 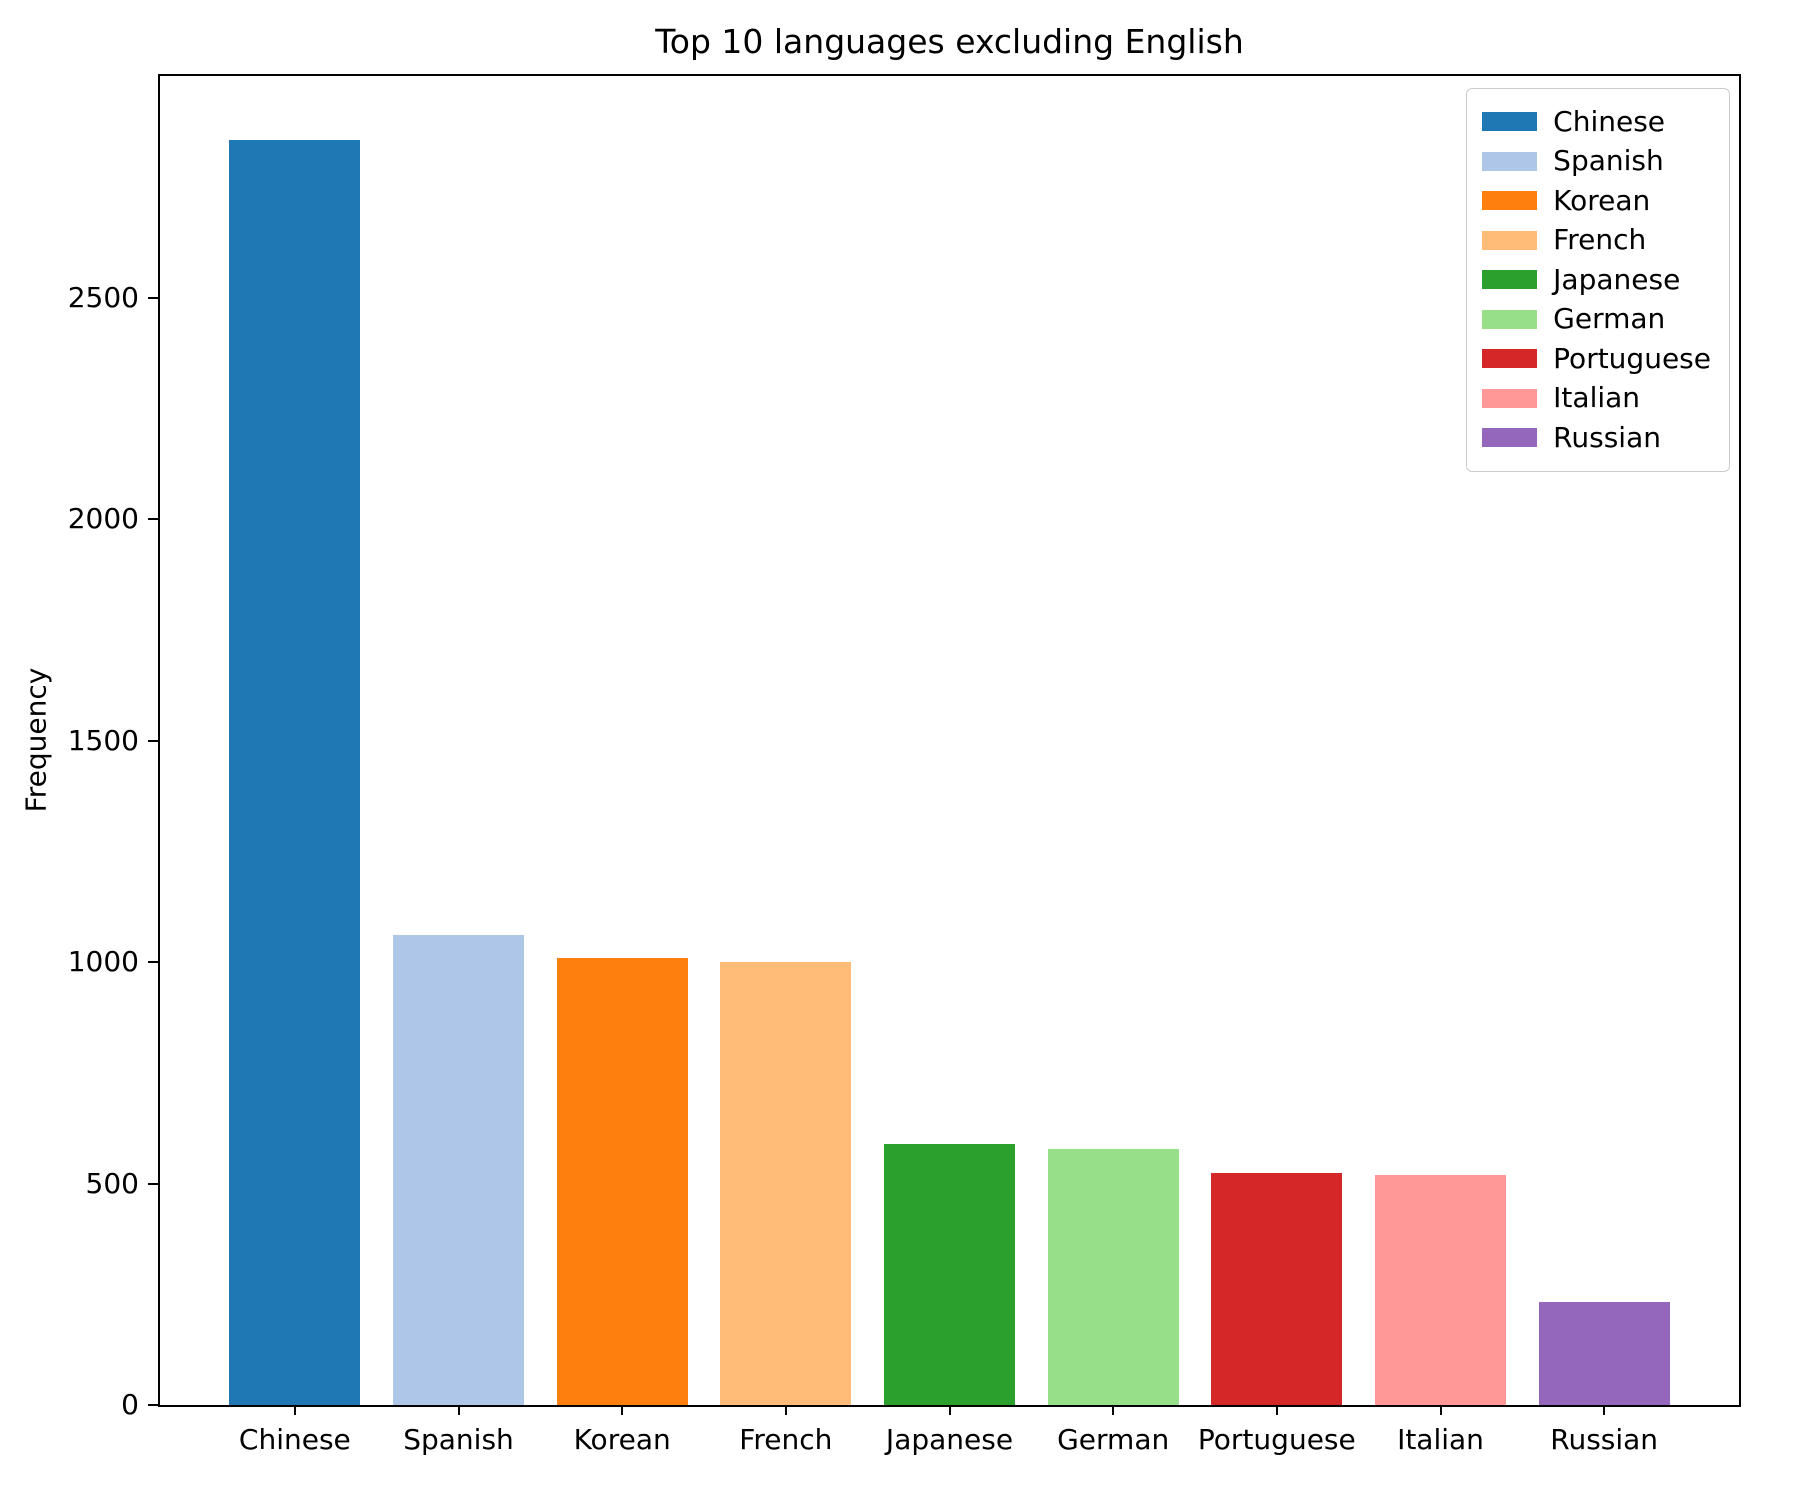 What do you see at coordinates (1113, 1410) in the screenshot?
I see `xtick-mark-german` at bounding box center [1113, 1410].